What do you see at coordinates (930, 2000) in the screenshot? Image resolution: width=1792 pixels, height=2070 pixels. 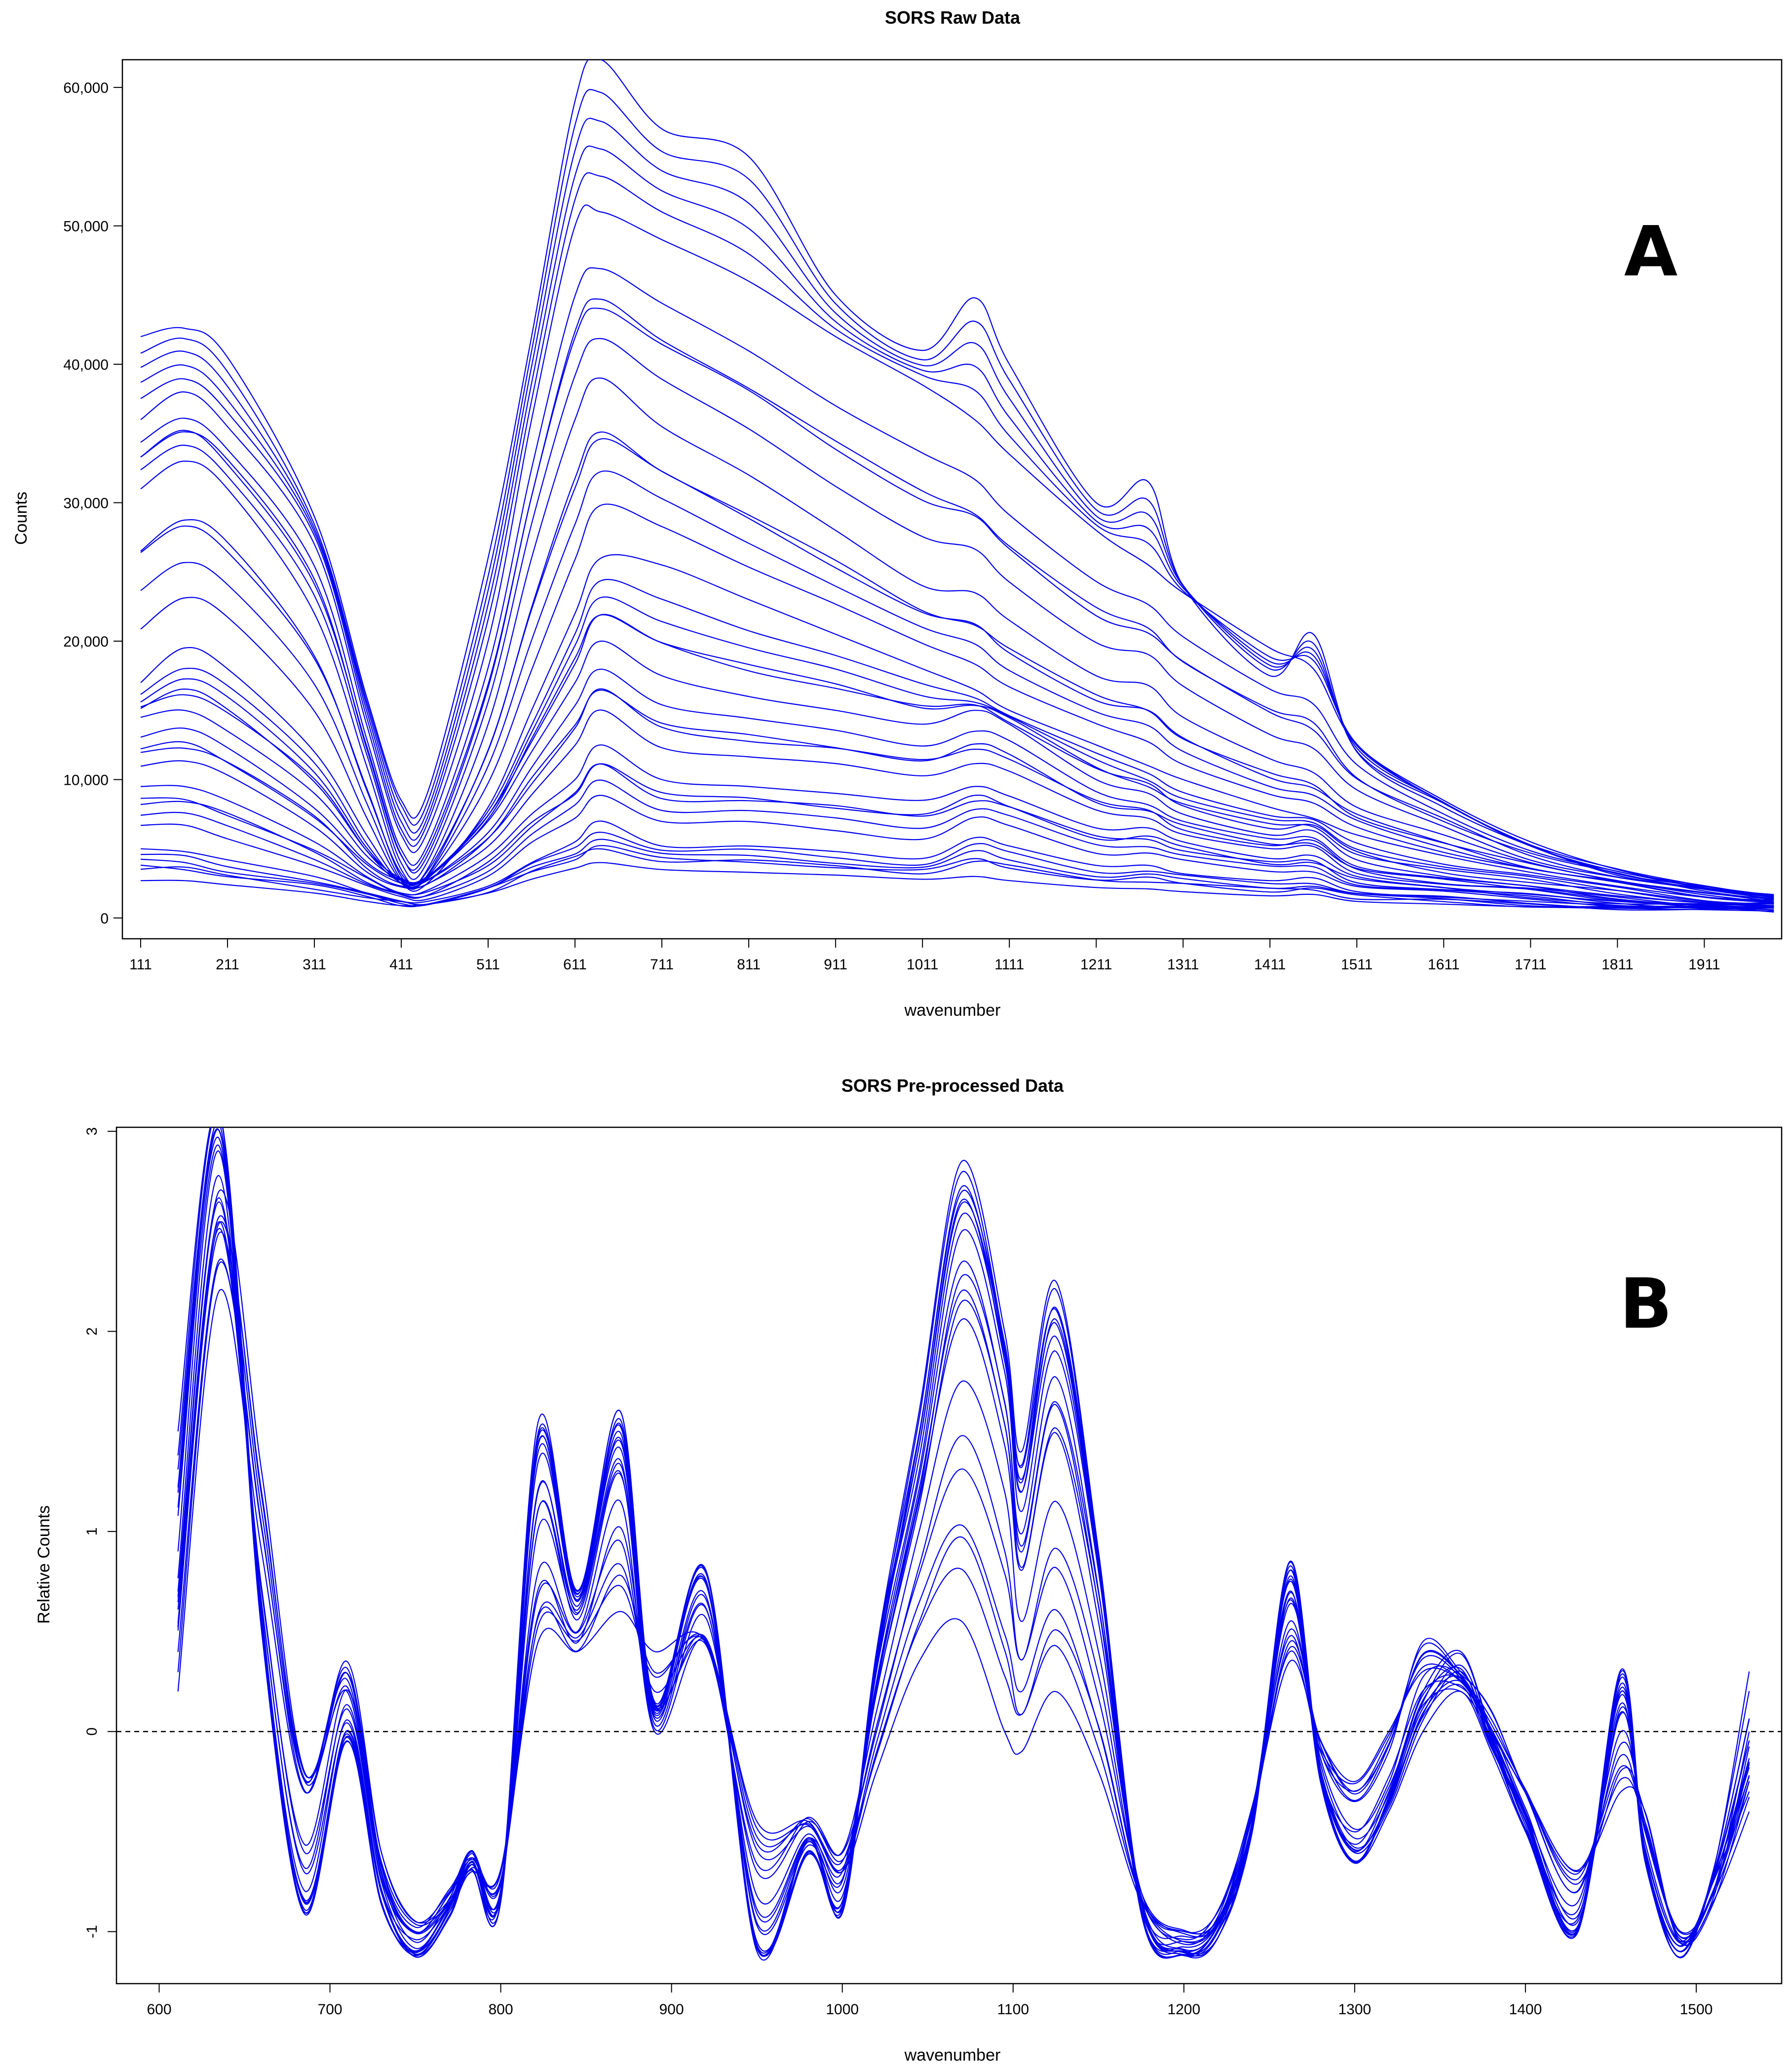 I see `chart-b-x-axis: 600 700 800 900 1000 1100 1200 1300 1400 1500` at bounding box center [930, 2000].